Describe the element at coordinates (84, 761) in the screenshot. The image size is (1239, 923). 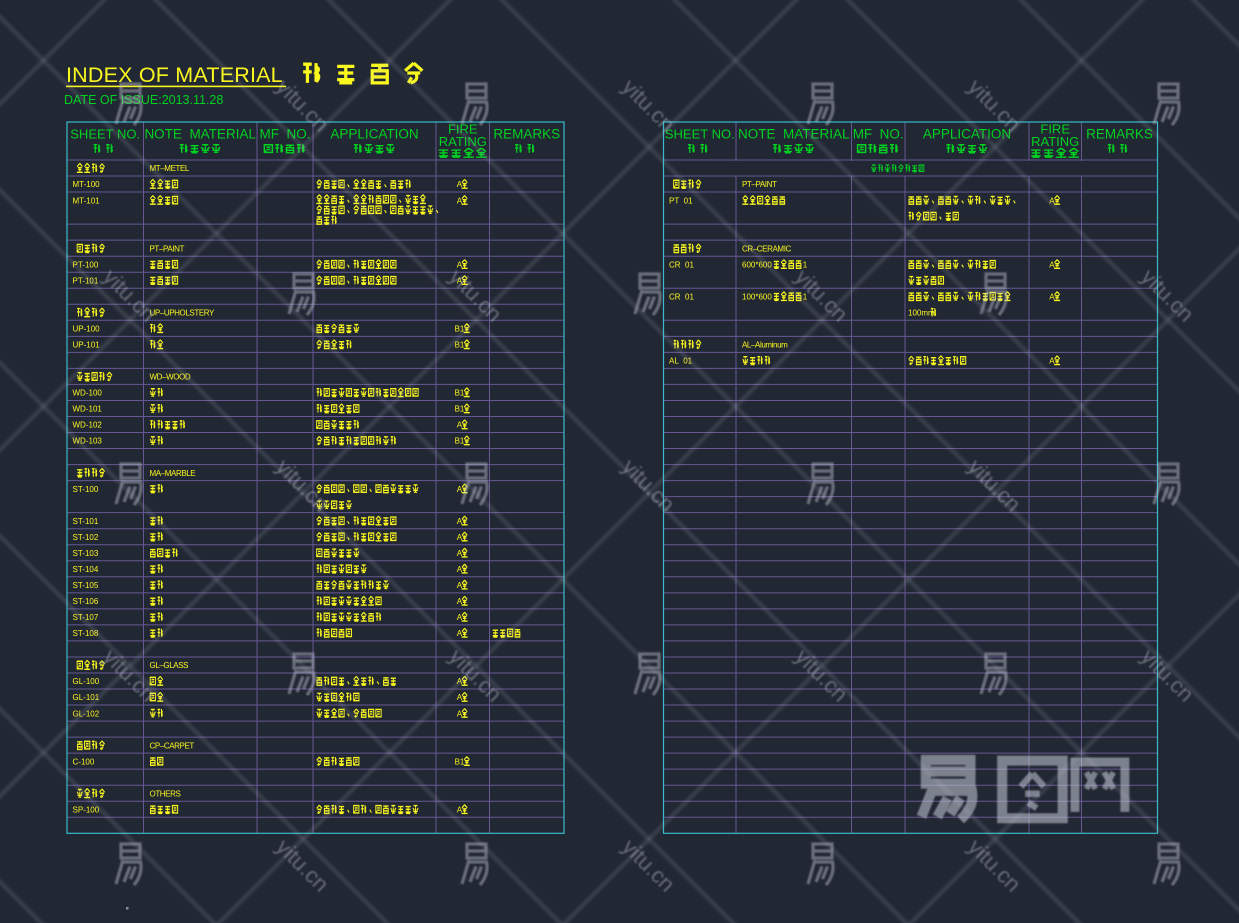
I see `svg-text: C-100` at that location.